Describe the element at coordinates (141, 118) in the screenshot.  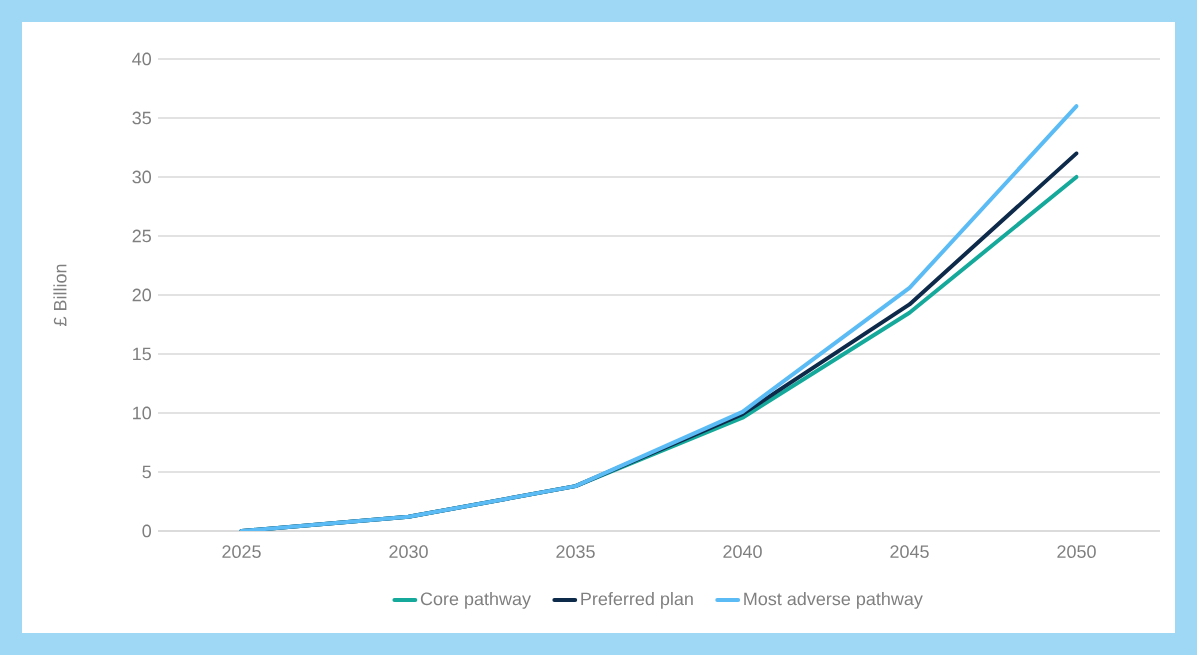
I see `y-tick-label: 35` at that location.